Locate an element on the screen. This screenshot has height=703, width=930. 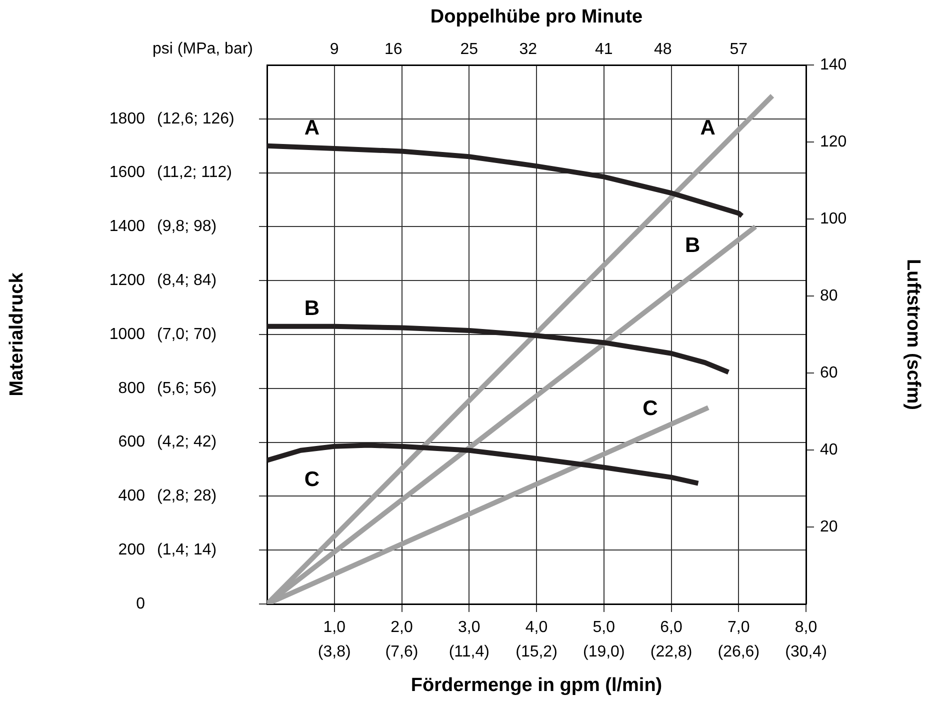
x2-tick-label: 41 is located at coordinates (603, 49).